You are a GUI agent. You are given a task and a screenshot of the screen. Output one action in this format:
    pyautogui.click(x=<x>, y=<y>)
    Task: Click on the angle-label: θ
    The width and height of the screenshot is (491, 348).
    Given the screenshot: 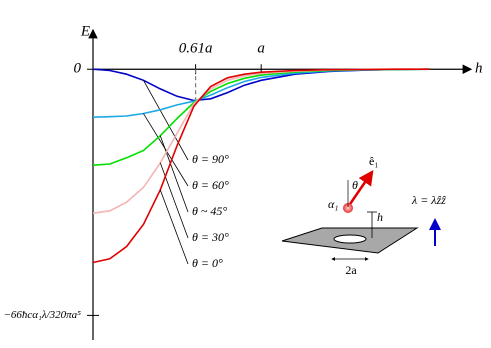 What is the action you would take?
    pyautogui.click(x=355, y=185)
    